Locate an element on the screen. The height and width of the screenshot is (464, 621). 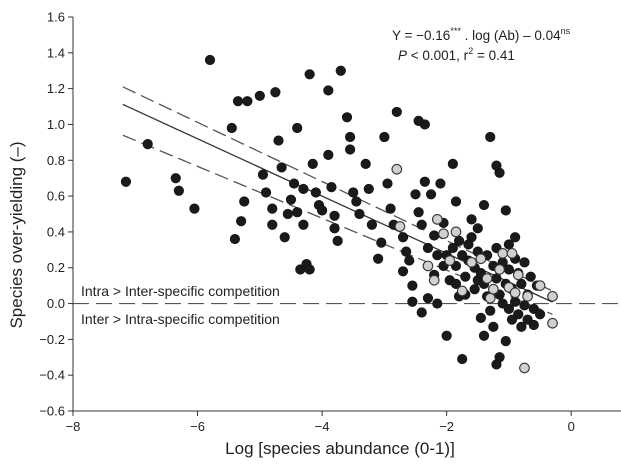
stats-r-sup: 2 is located at coordinates (470, 51).